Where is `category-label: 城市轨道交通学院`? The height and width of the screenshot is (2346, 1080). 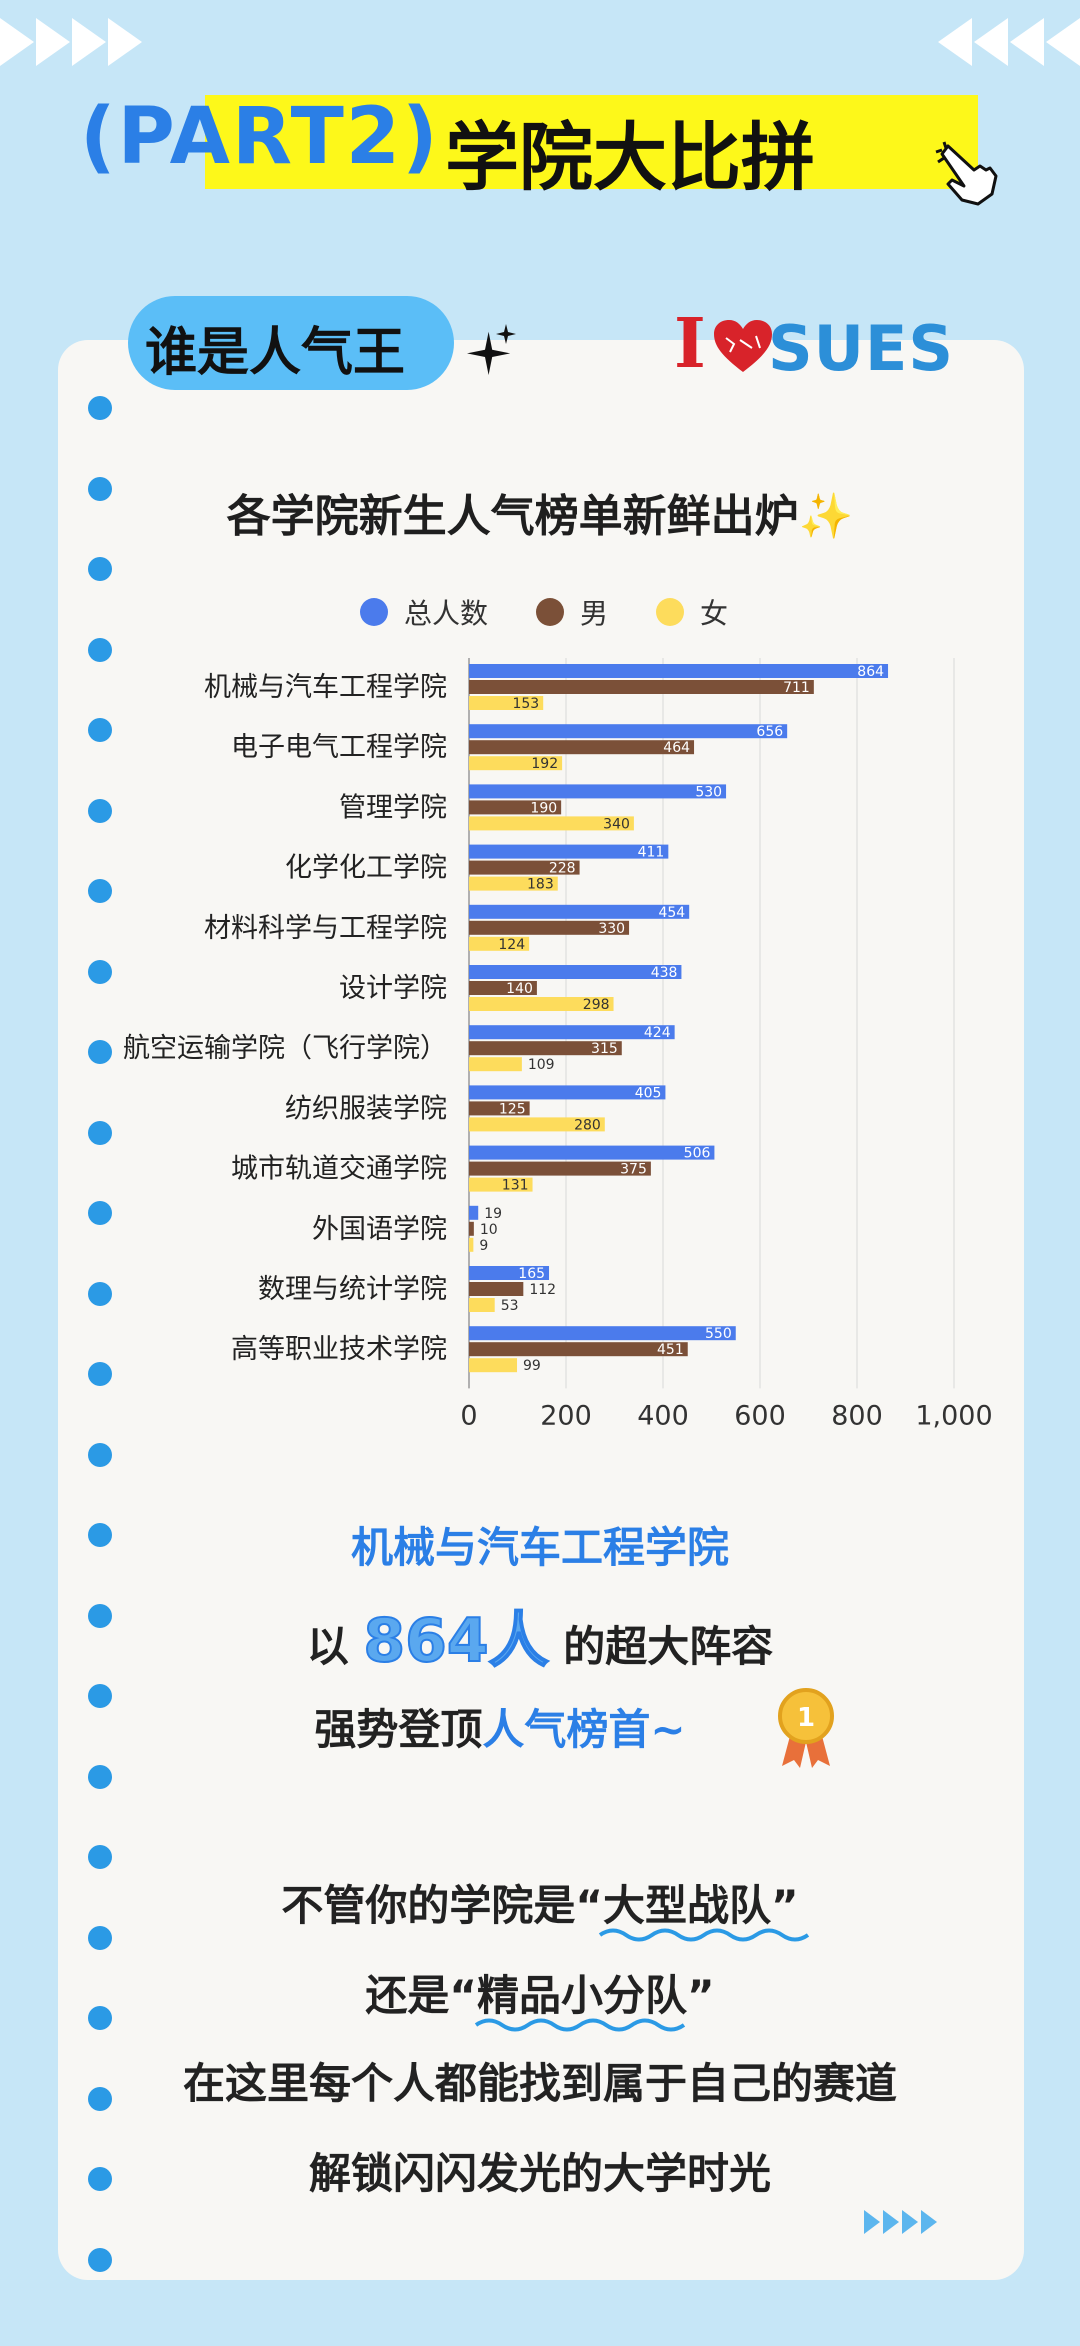 category-label: 城市轨道交通学院 is located at coordinates (339, 1169).